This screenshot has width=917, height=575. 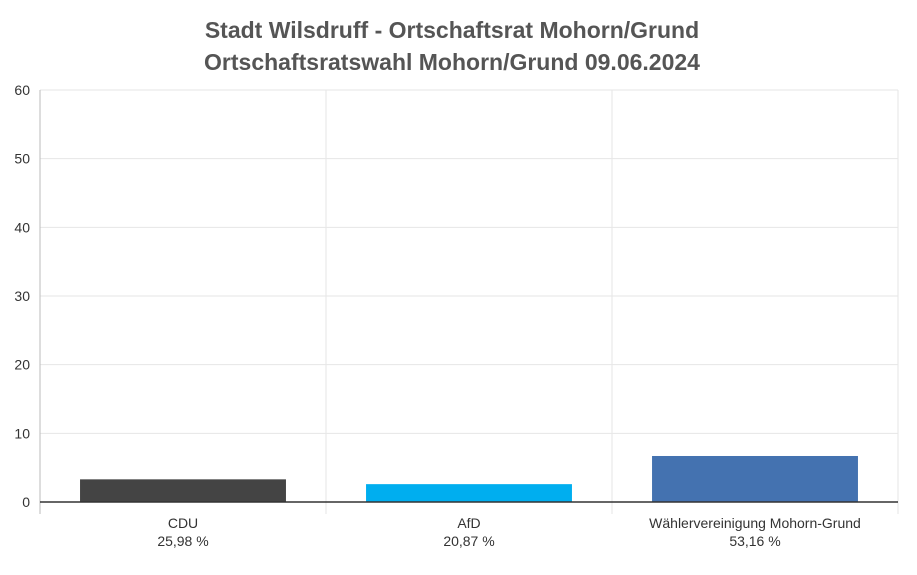 What do you see at coordinates (22, 159) in the screenshot?
I see `y-tick-label: 50` at bounding box center [22, 159].